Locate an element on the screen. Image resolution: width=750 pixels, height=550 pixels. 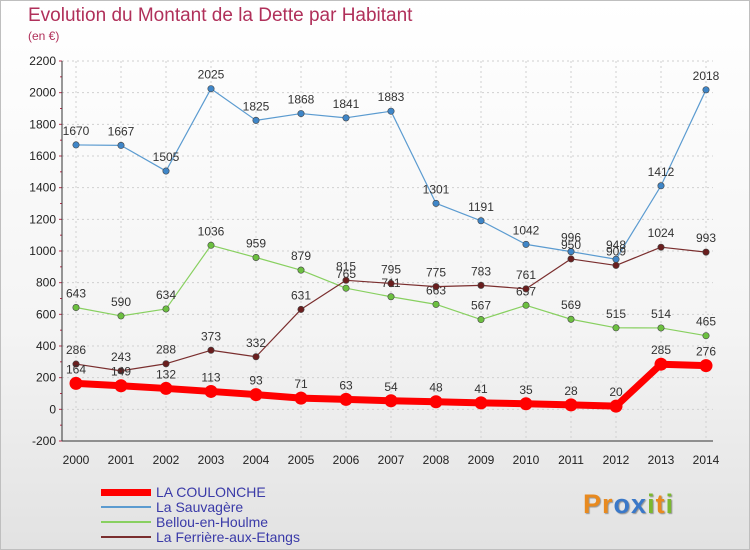
y-tick-label: 1400 is located at coordinates (42, 188).